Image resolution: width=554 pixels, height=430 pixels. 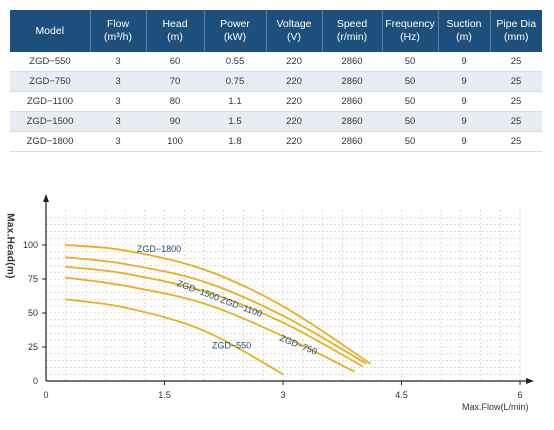 I want to click on cell-power: 1.8, so click(x=235, y=141).